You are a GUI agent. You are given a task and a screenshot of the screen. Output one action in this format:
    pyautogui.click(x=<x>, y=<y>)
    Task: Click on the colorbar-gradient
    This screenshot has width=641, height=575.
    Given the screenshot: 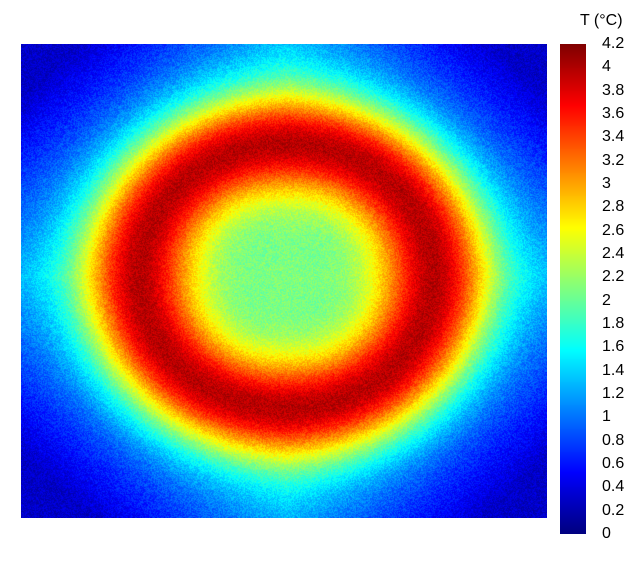 What is the action you would take?
    pyautogui.click(x=573, y=289)
    